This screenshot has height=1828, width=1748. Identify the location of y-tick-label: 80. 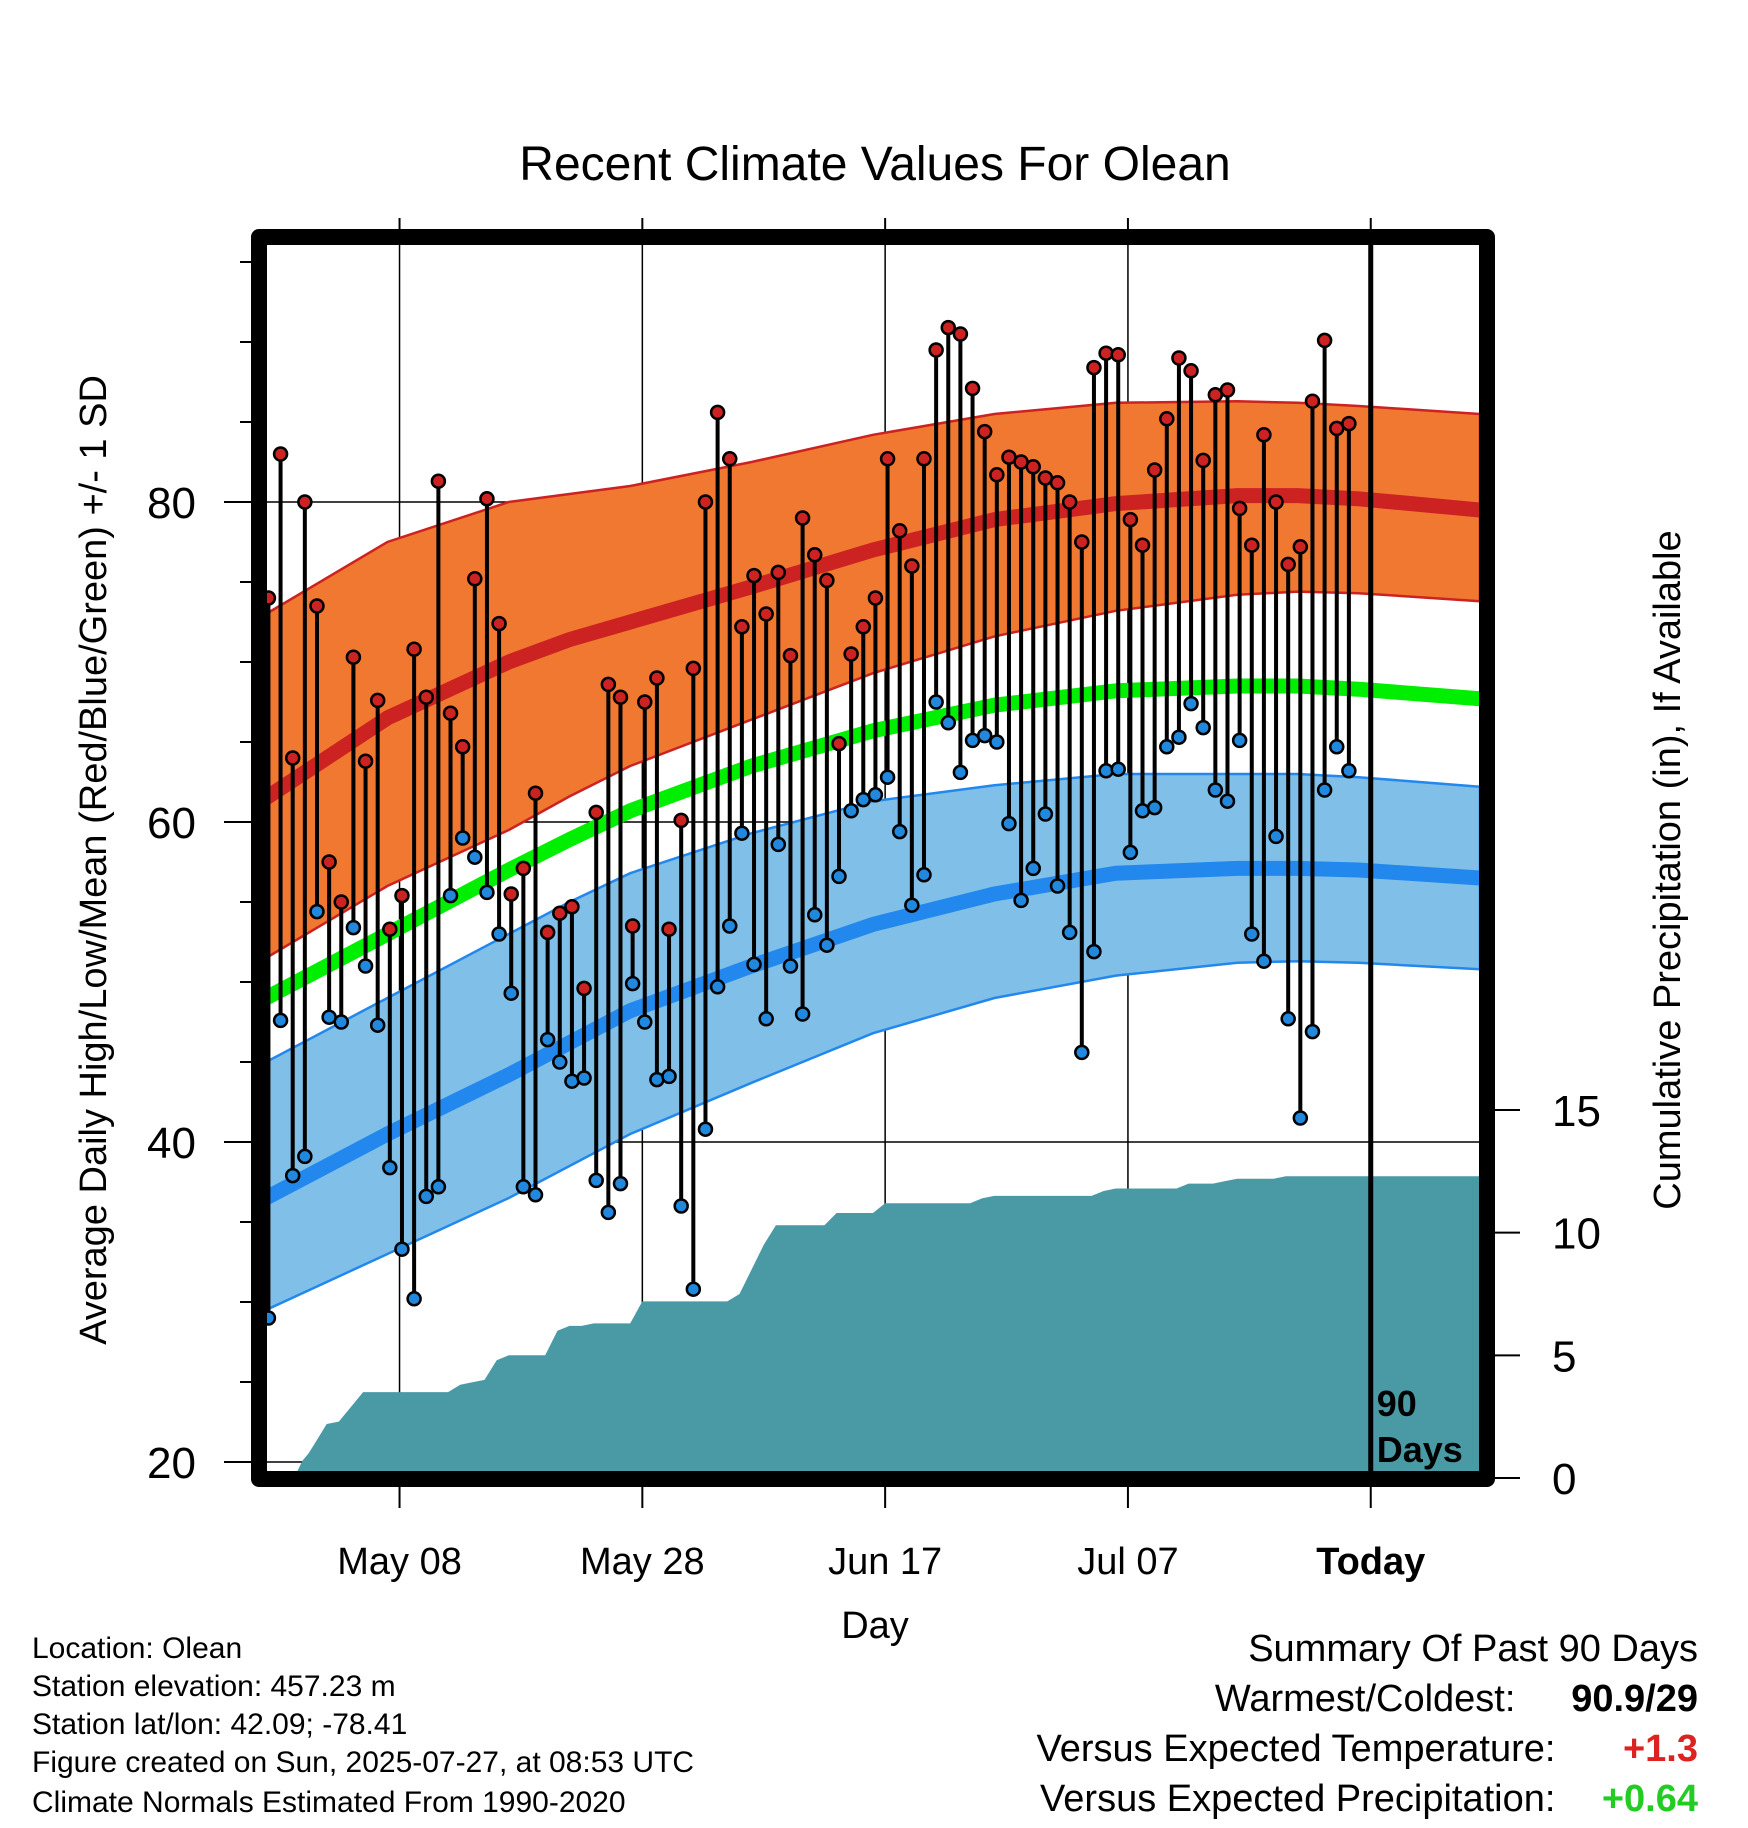
(171, 503).